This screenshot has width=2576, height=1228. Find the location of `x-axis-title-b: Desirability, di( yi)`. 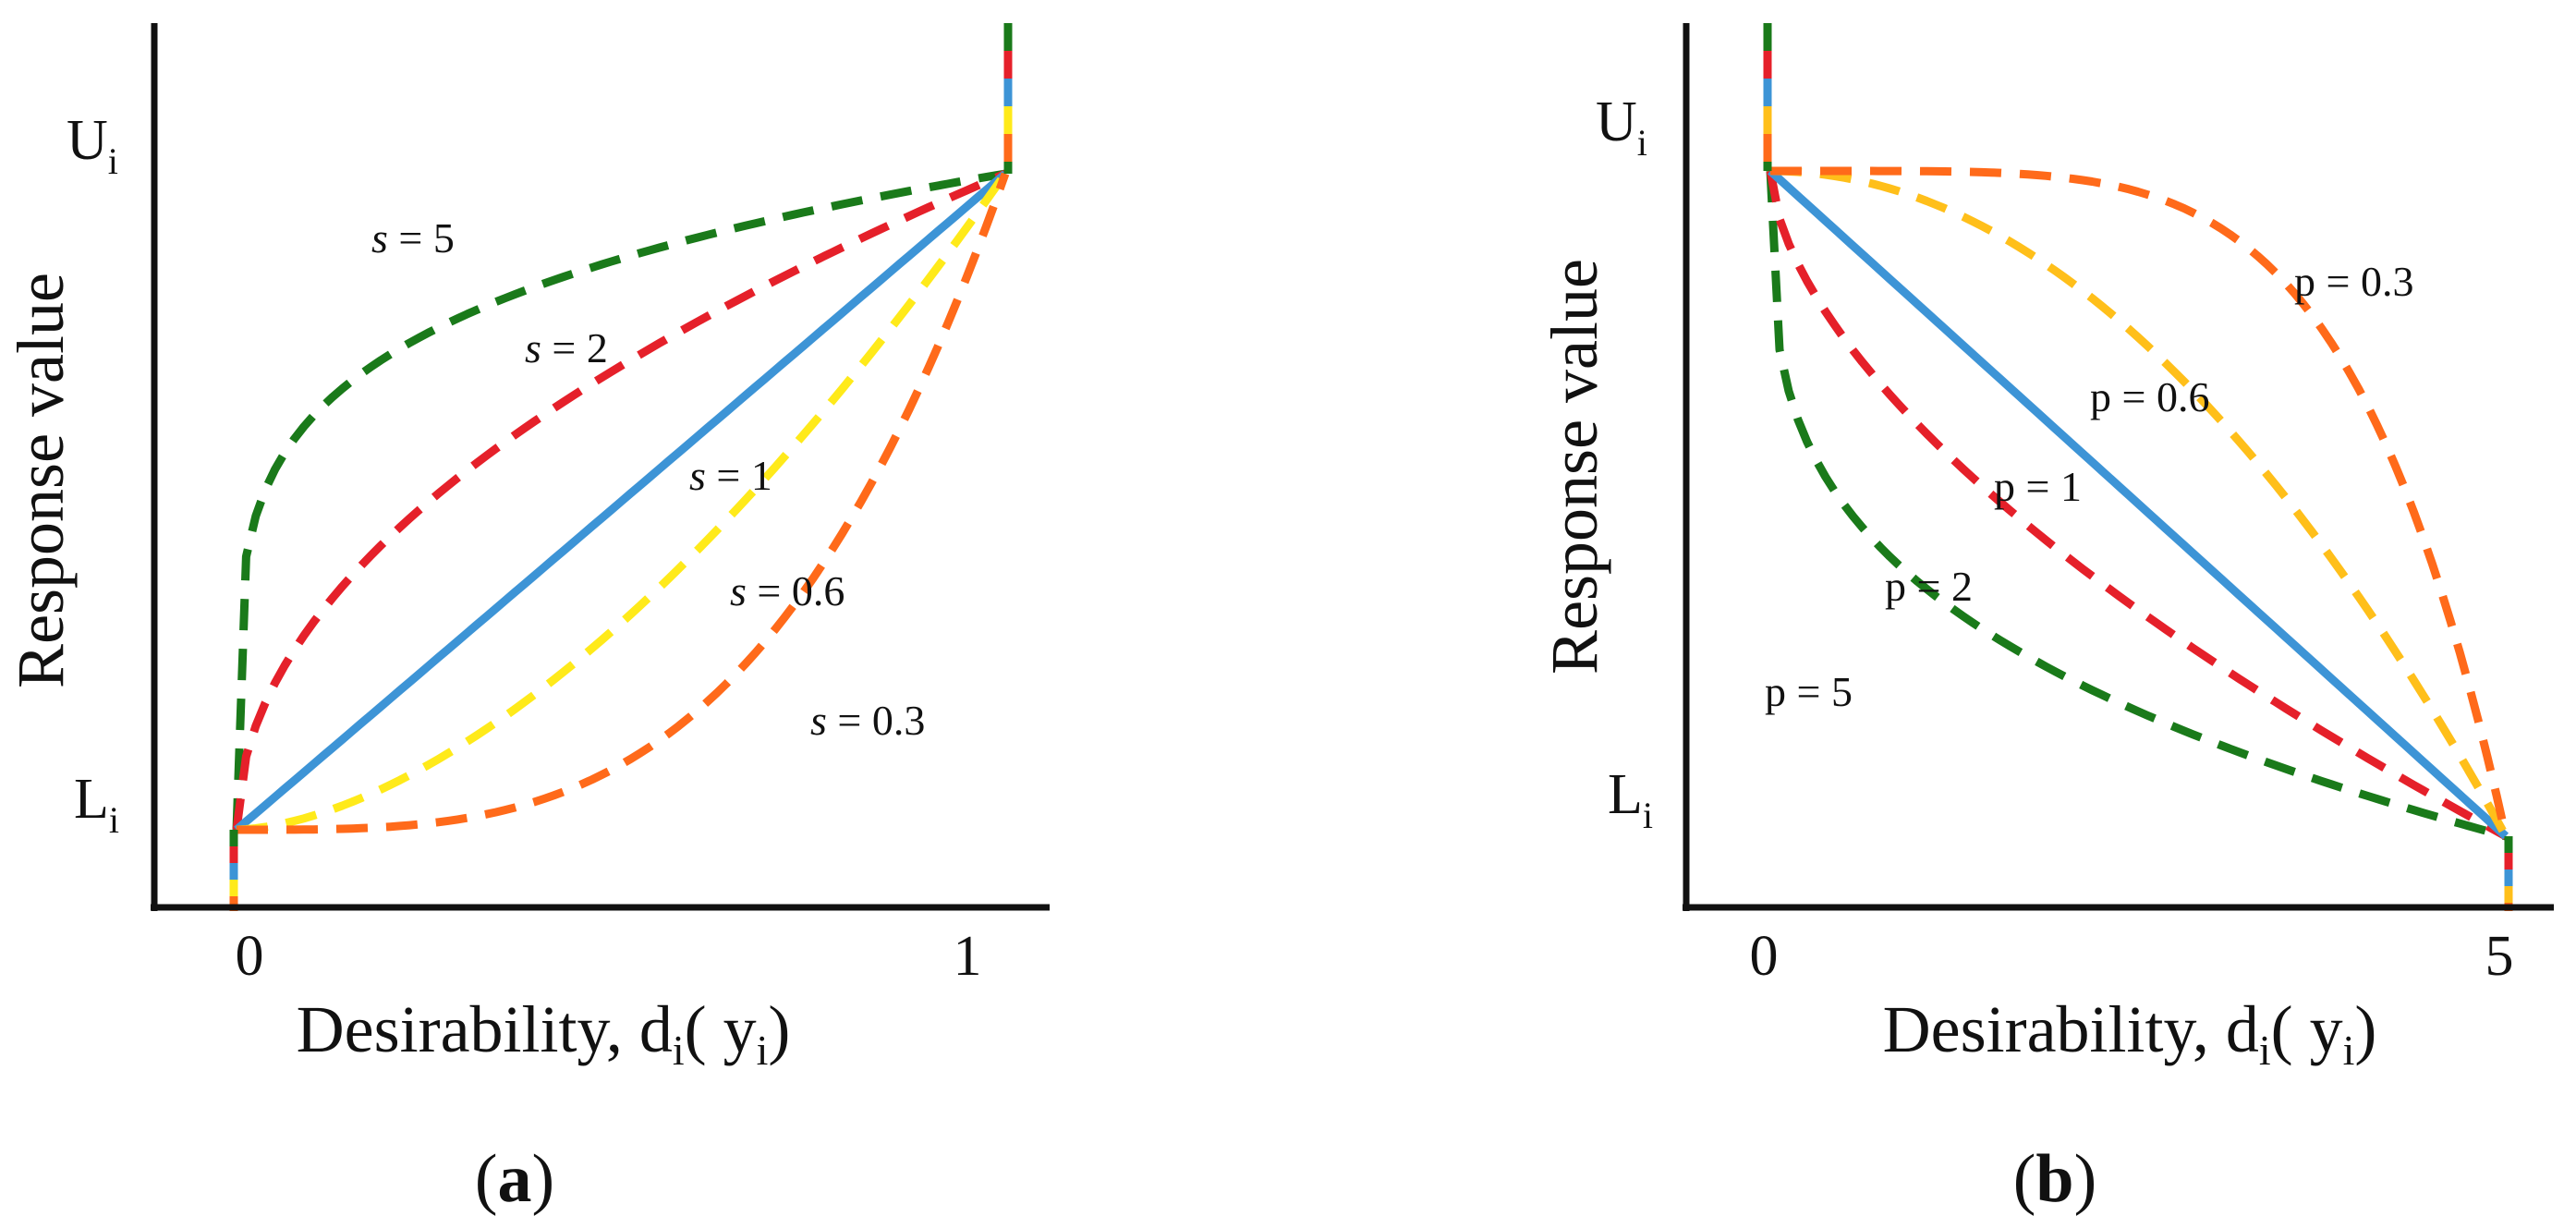

x-axis-title-b: Desirability, di( yi) is located at coordinates (2130, 1033).